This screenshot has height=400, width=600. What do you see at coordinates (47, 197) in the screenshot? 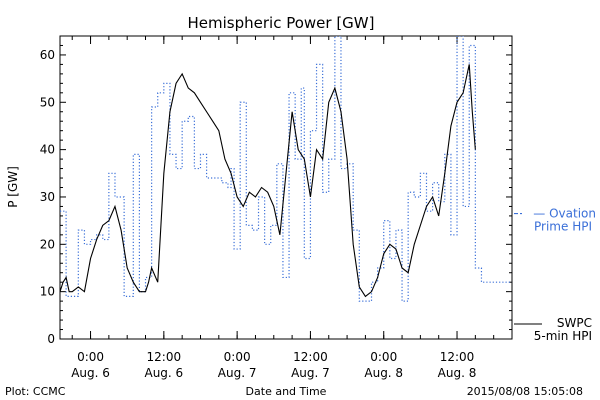
I see `y-tick-label: 30` at bounding box center [47, 197].